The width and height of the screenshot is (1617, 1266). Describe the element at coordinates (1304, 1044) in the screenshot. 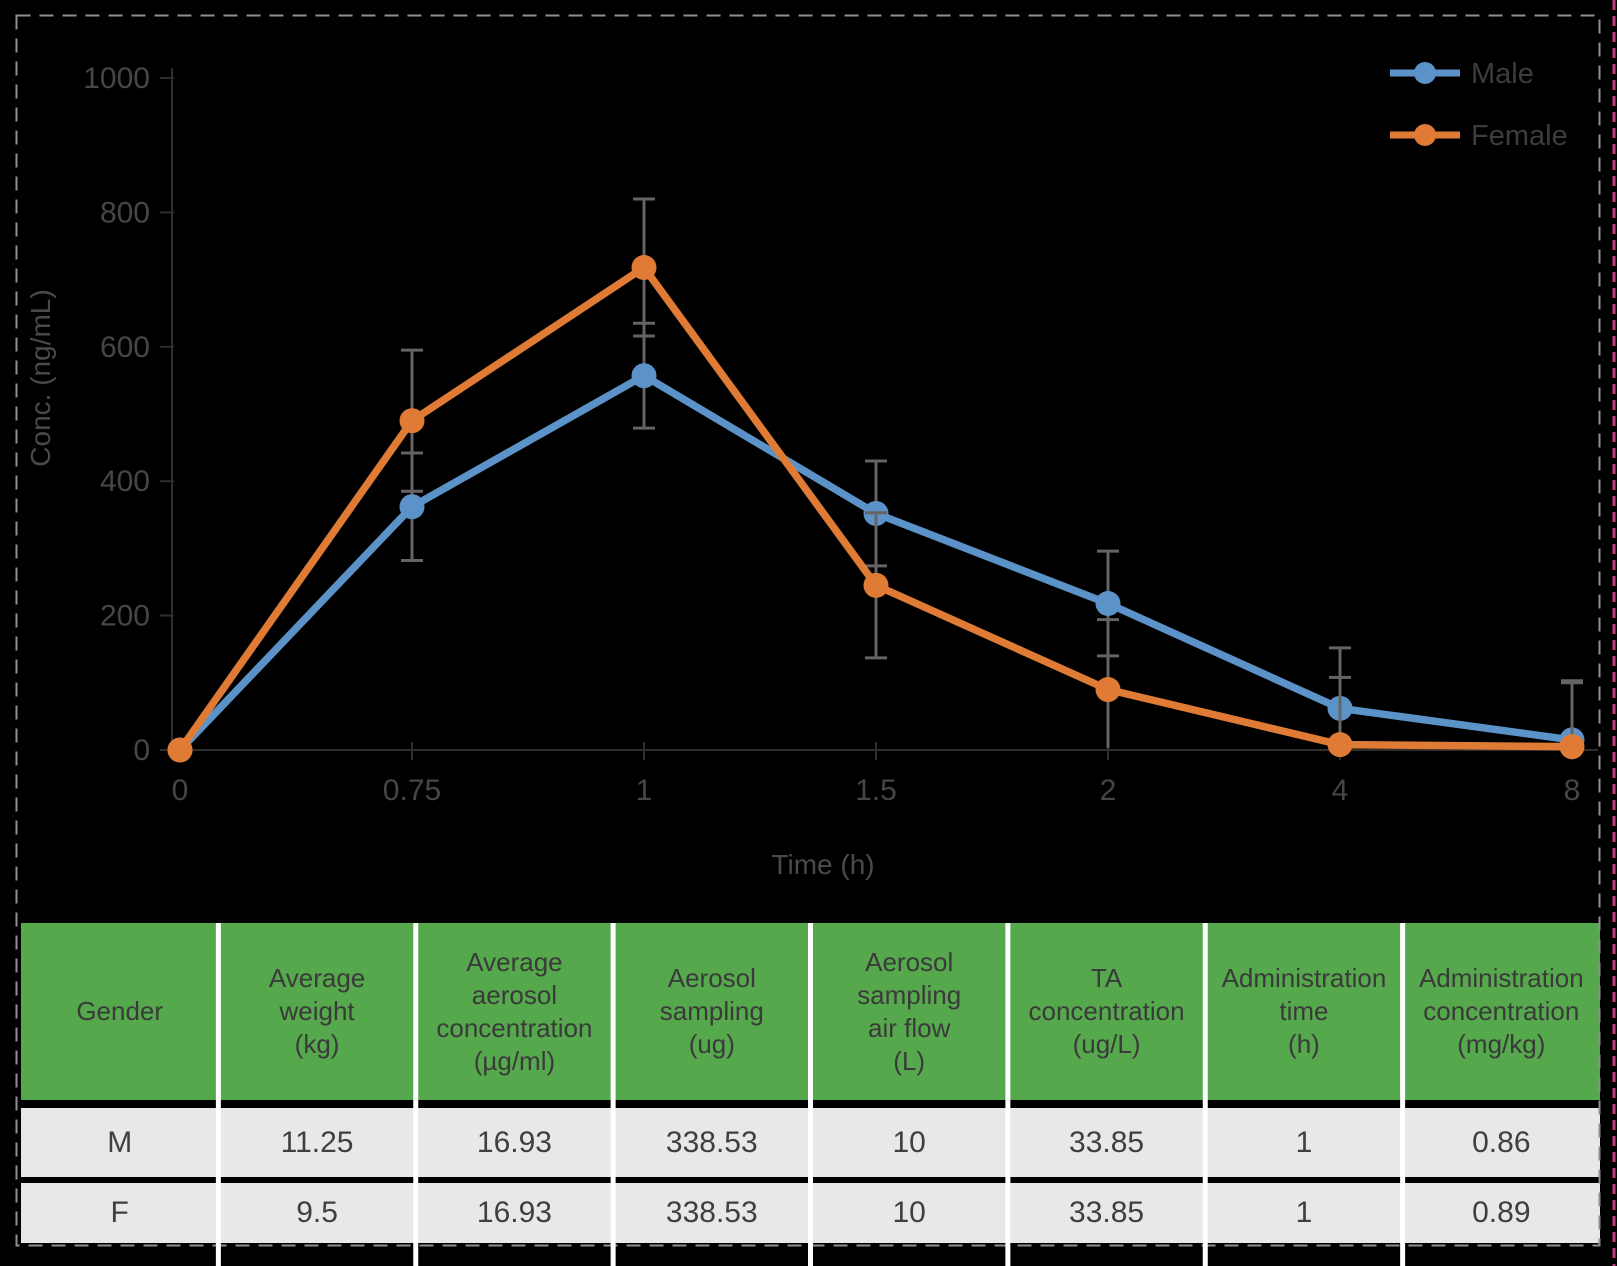

I see `header-line: (h)` at that location.